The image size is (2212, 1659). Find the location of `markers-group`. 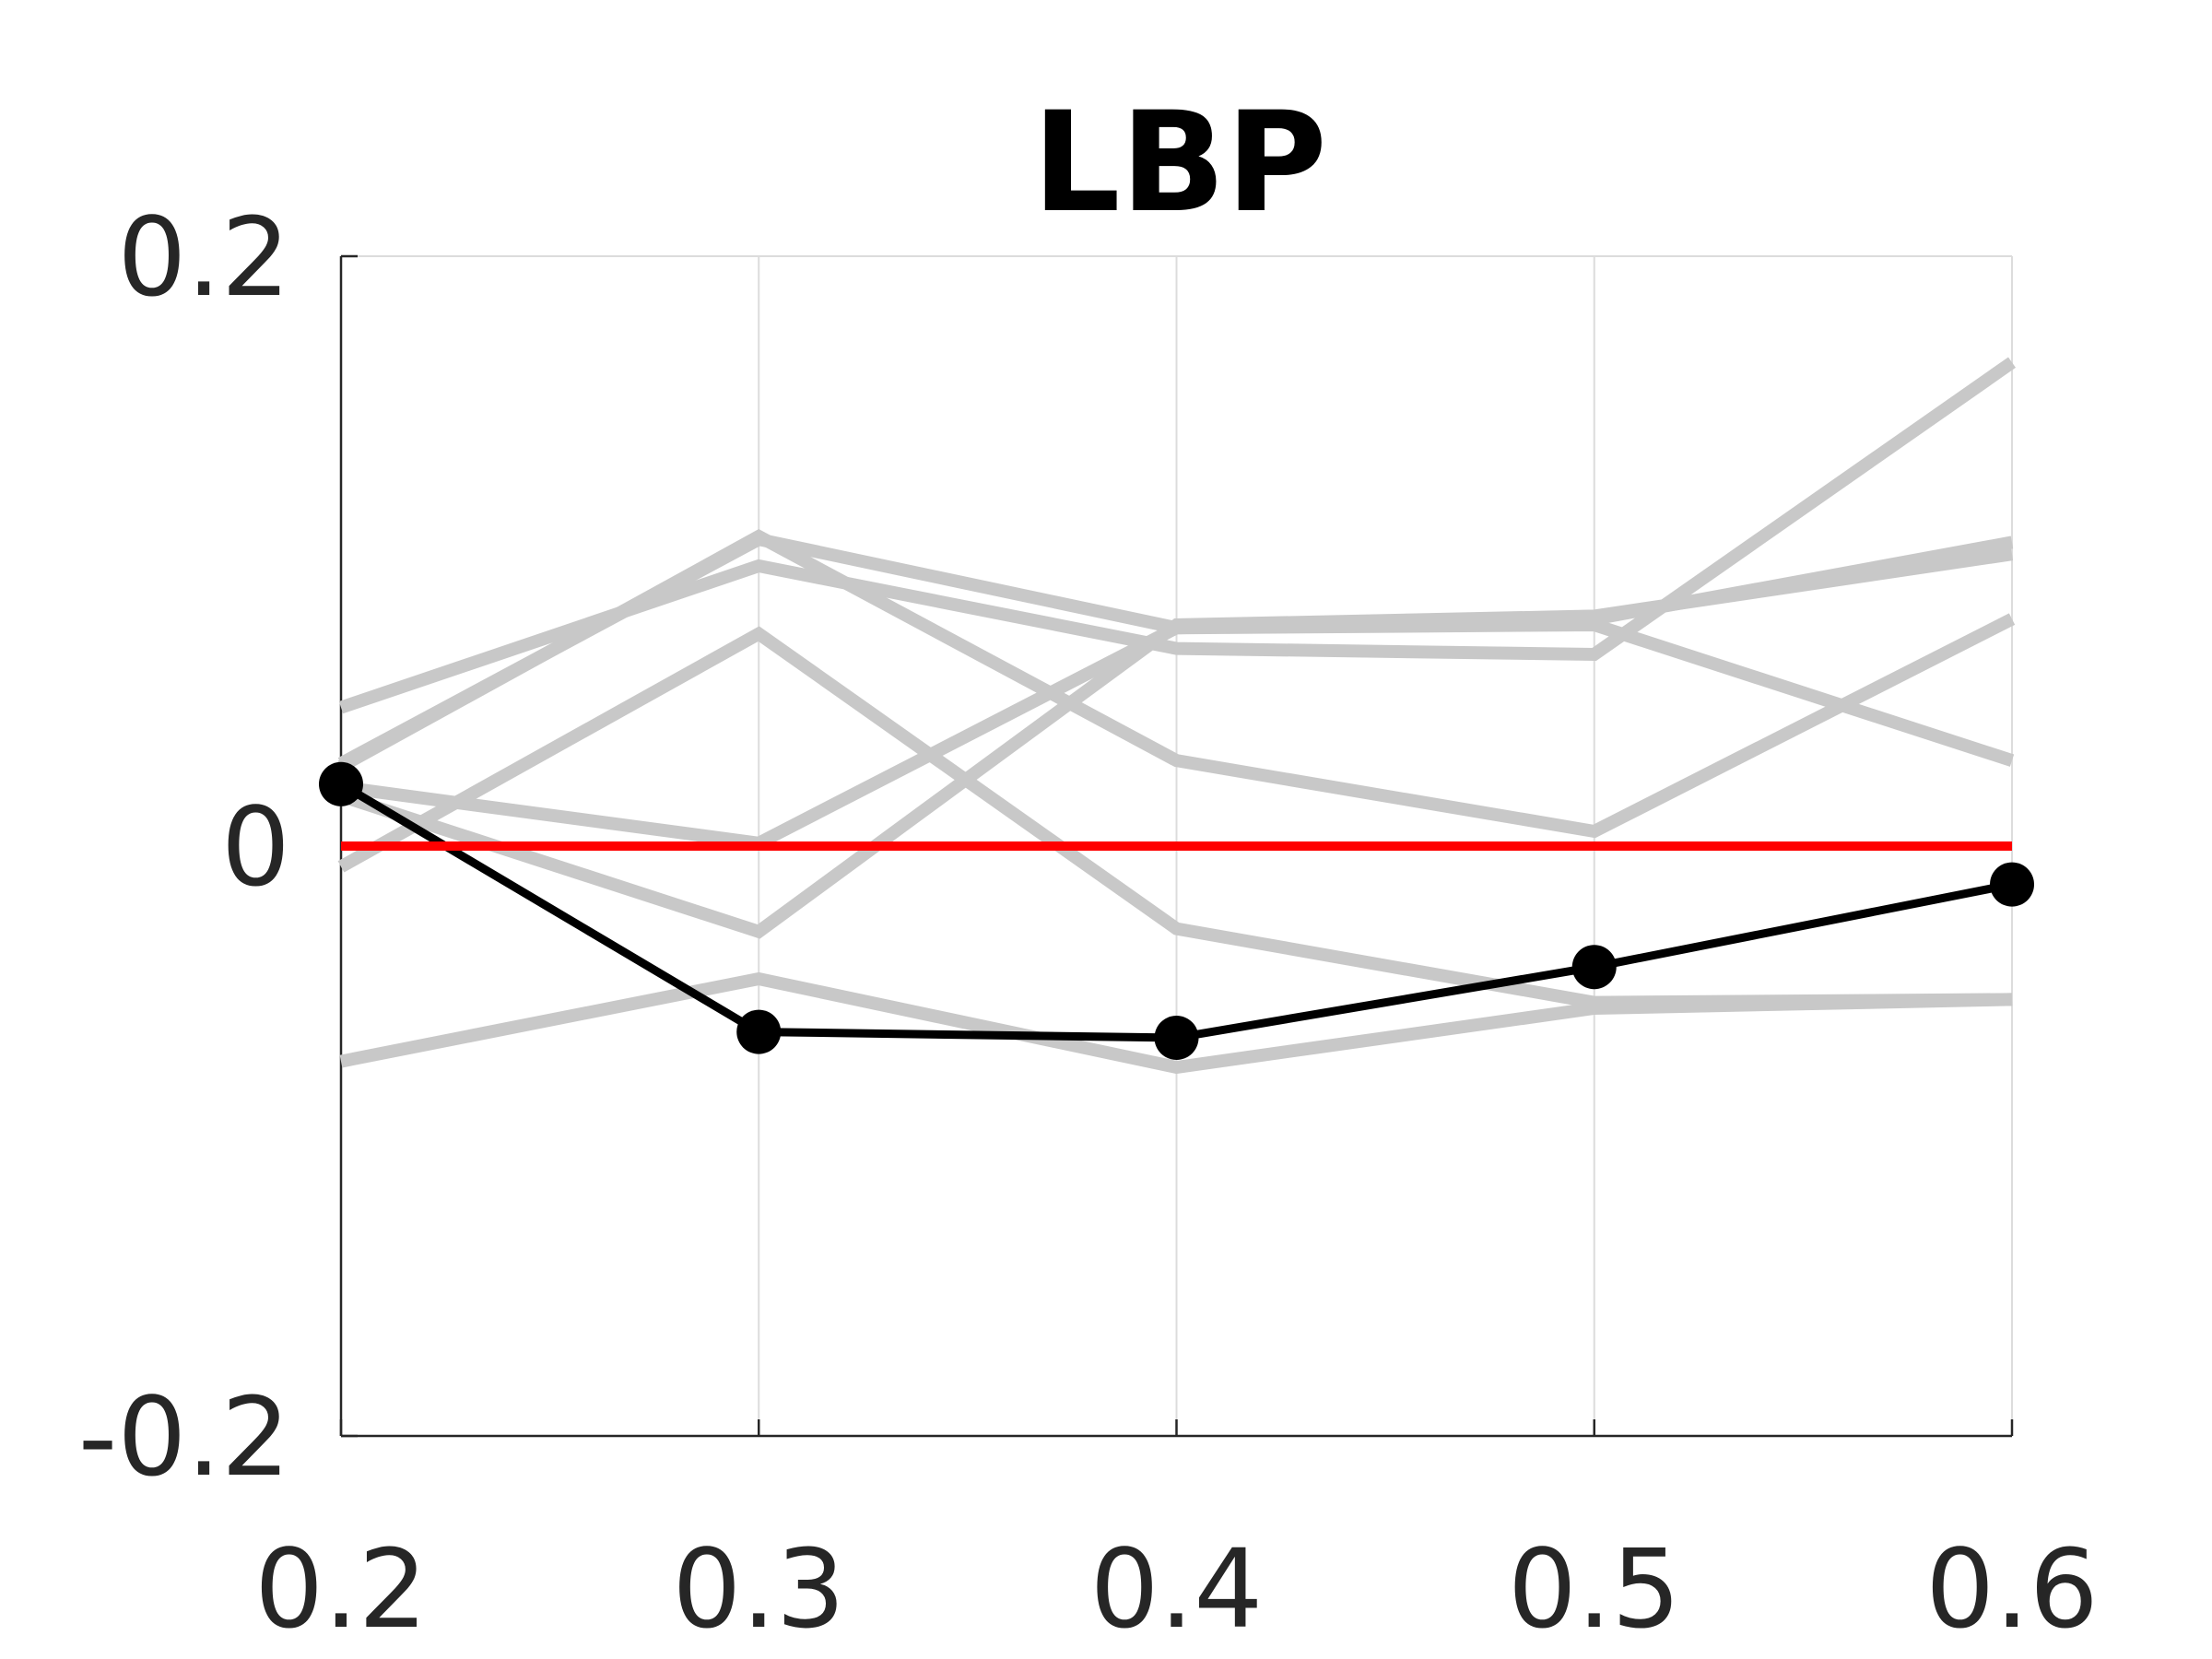

markers-group is located at coordinates (1176, 910).